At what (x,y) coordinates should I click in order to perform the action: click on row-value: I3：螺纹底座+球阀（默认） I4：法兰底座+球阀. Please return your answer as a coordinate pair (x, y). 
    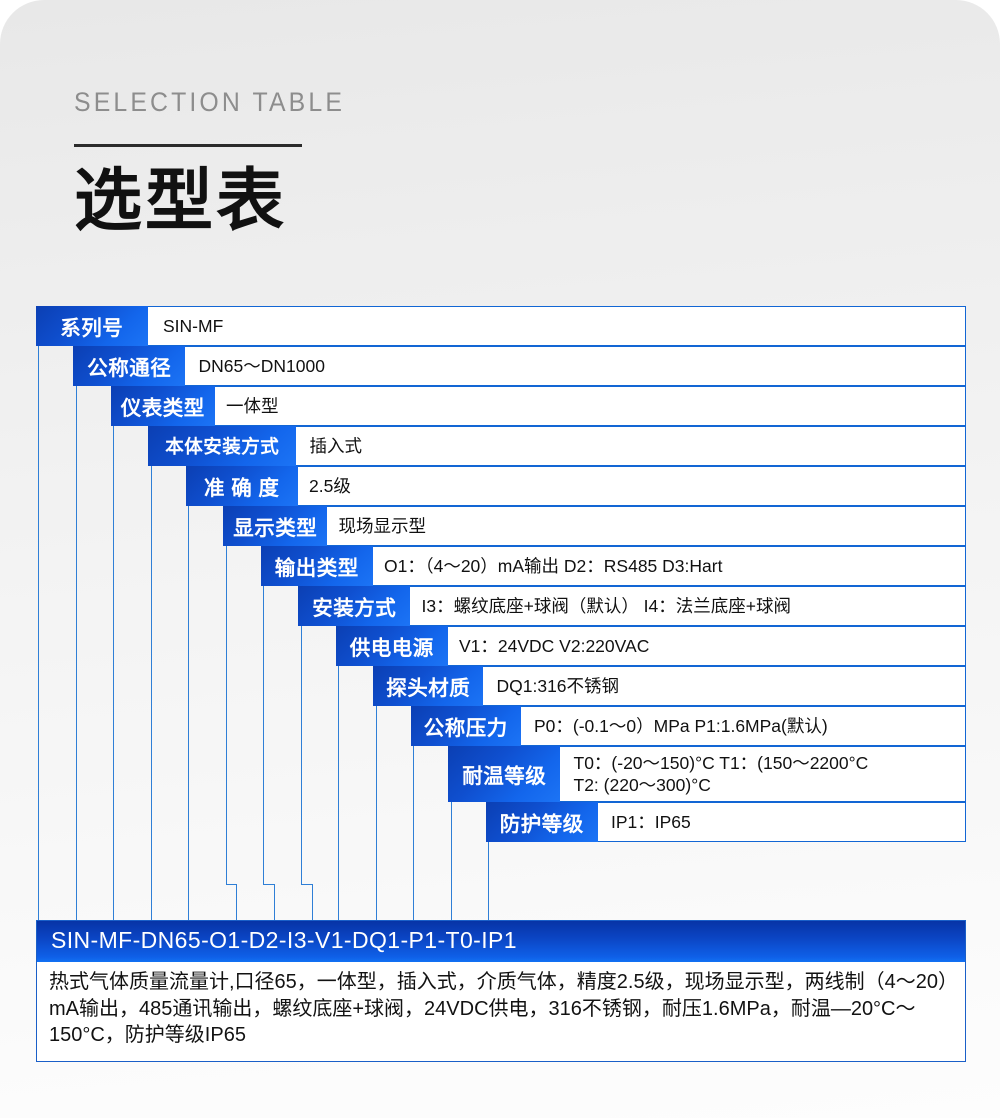
    Looking at the image, I should click on (606, 605).